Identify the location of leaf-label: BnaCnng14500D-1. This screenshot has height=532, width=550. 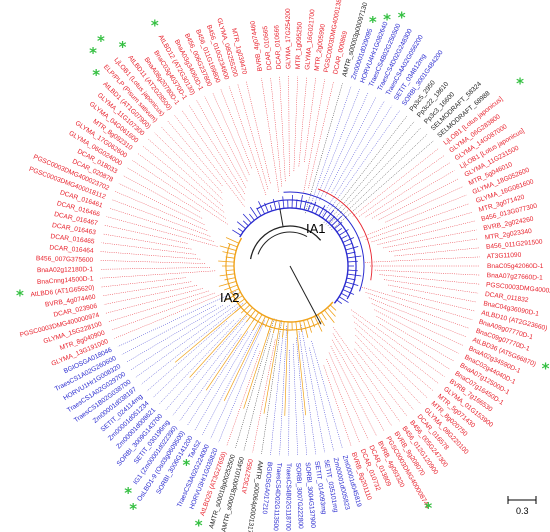
(65, 280).